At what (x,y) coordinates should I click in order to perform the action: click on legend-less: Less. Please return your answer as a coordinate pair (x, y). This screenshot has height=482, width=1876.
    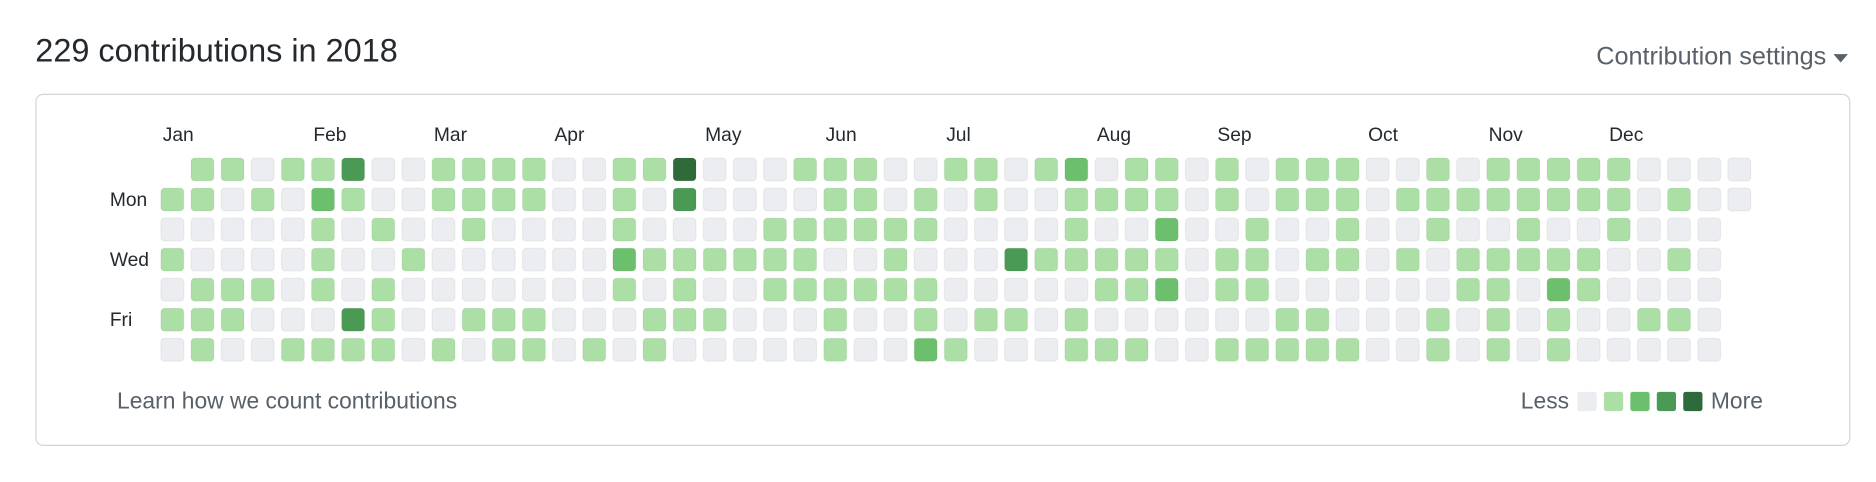
    Looking at the image, I should click on (1545, 401).